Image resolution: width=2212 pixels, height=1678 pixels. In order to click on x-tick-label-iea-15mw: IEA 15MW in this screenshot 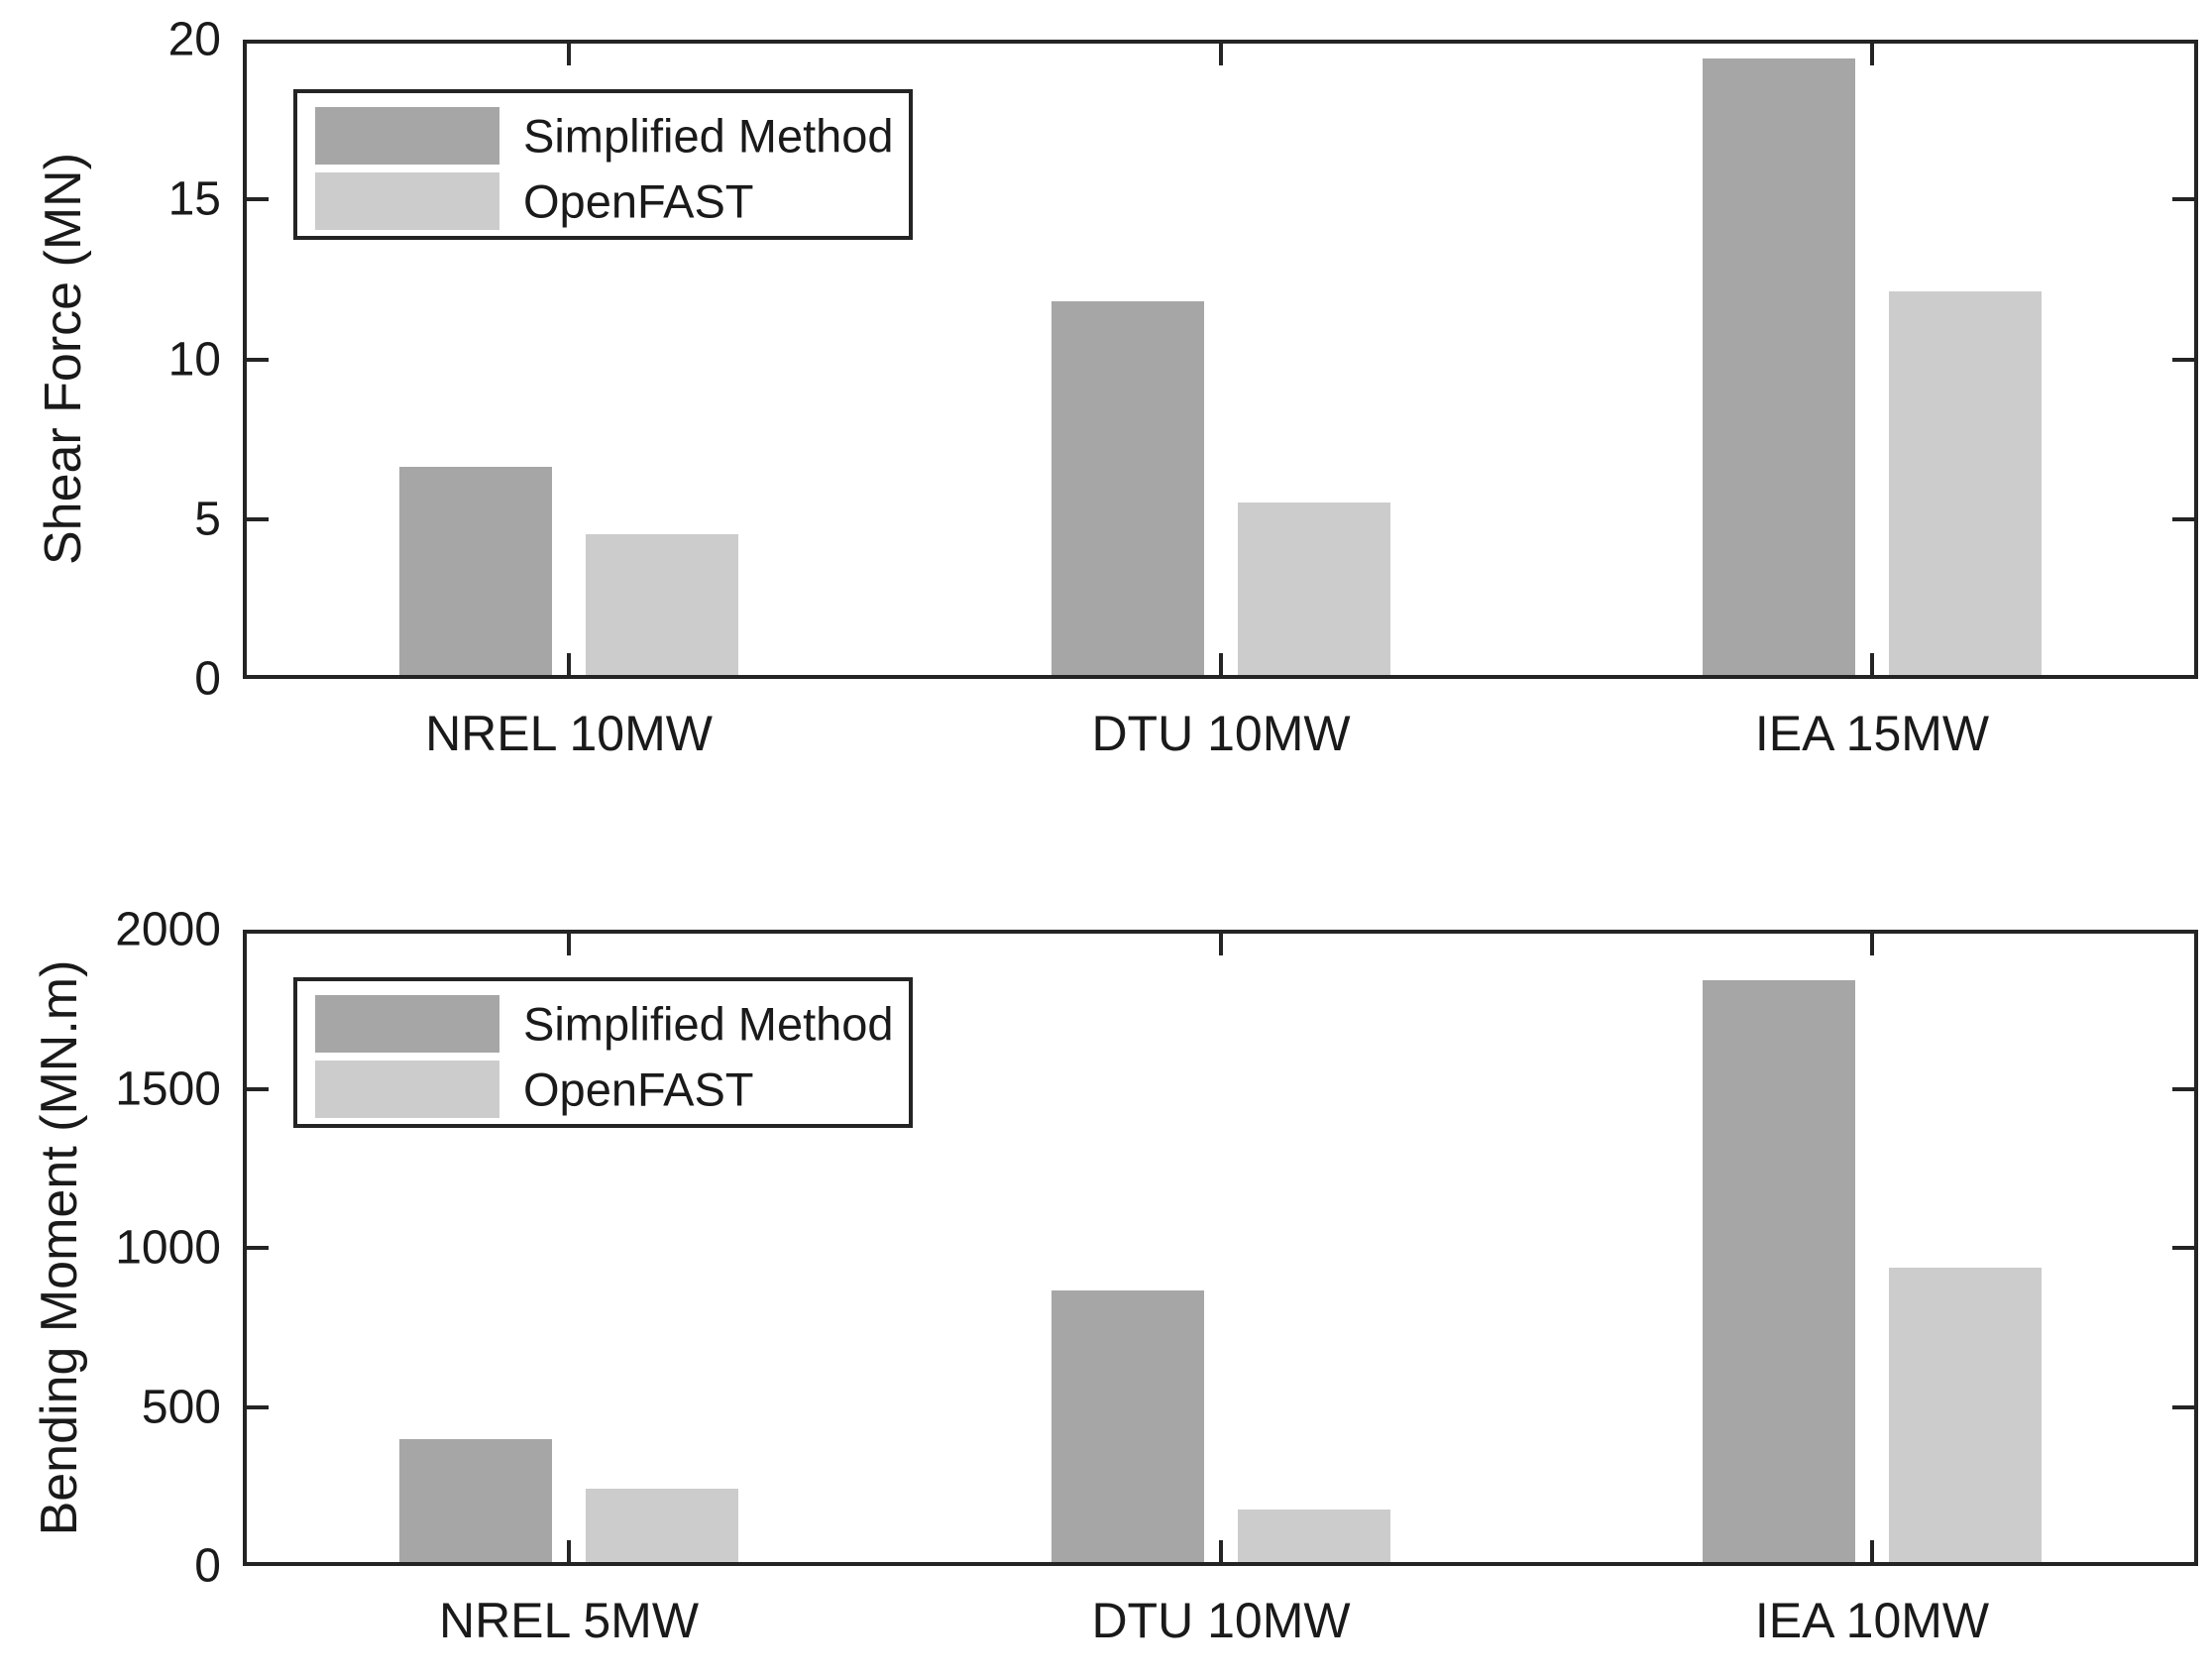, I will do `click(1872, 733)`.